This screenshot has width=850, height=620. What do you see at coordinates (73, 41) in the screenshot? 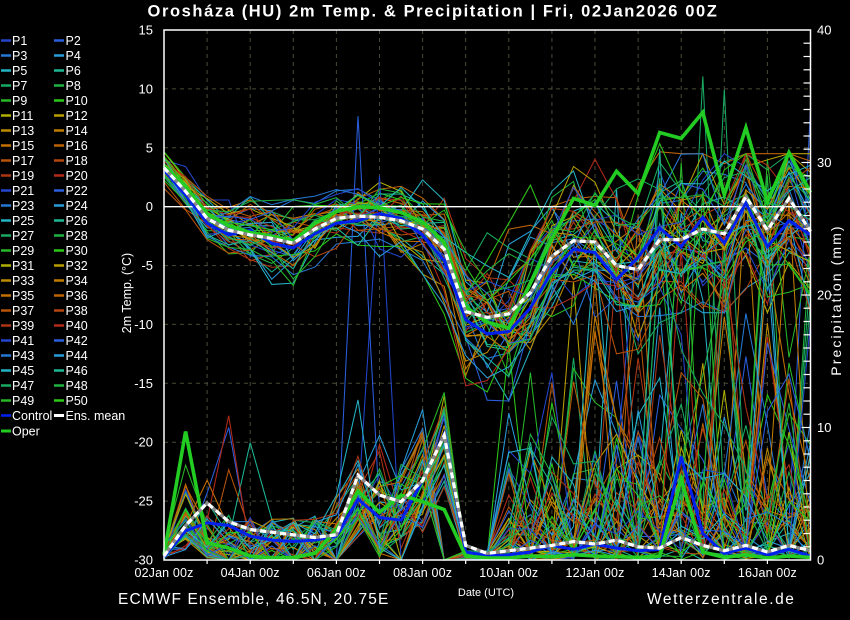
I see `svg-text: P2` at bounding box center [73, 41].